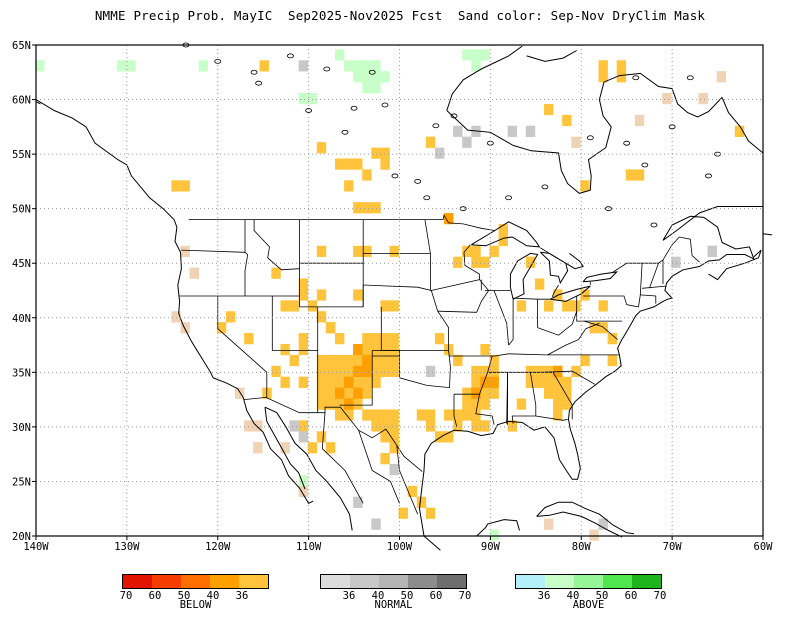 The width and height of the screenshot is (800, 618). What do you see at coordinates (21, 101) in the screenshot?
I see `lat-tick-label: 60N` at bounding box center [21, 101].